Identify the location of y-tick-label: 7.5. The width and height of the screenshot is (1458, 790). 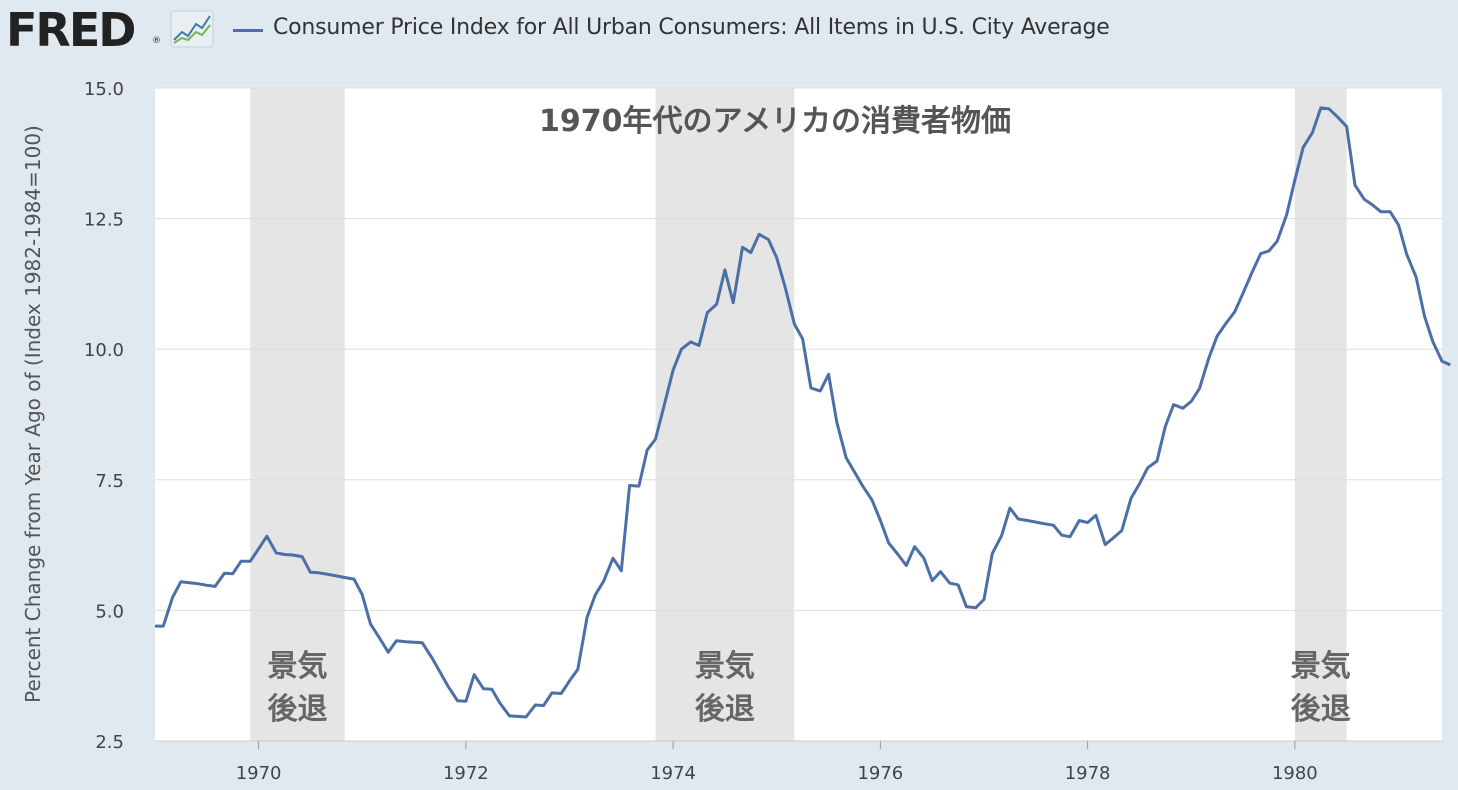
(109, 481).